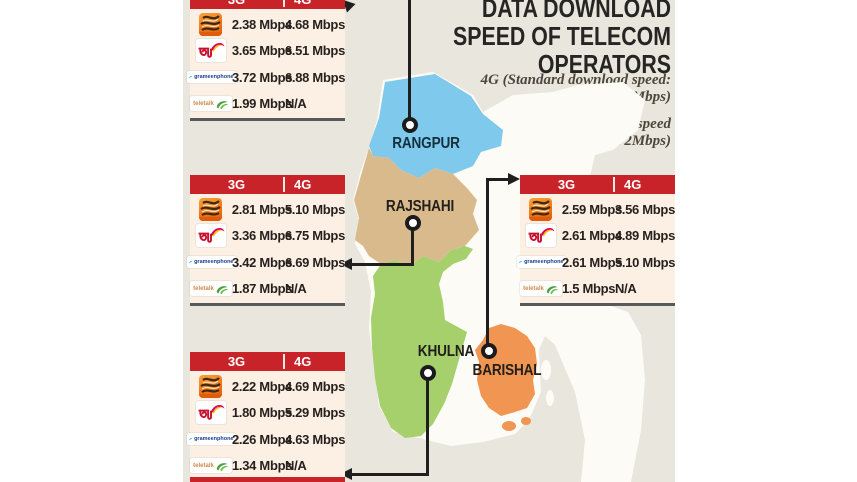  Describe the element at coordinates (262, 466) in the screenshot. I see `speed-3g: 1.34 Mbps` at that location.